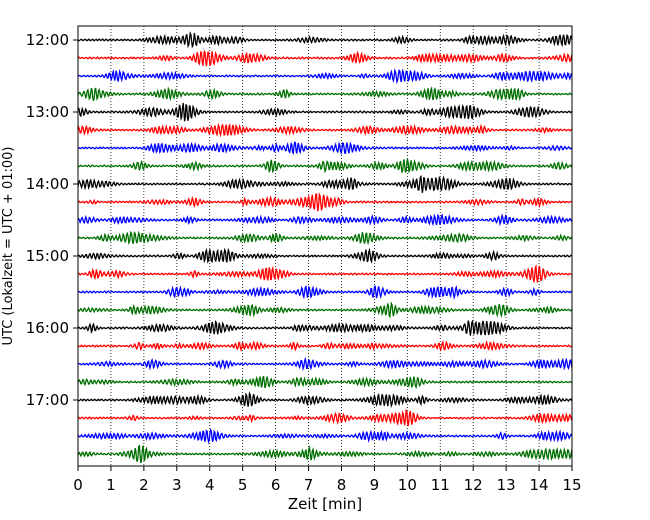 The height and width of the screenshot is (520, 650). Describe the element at coordinates (506, 485) in the screenshot. I see `x-tick-label: 13` at that location.